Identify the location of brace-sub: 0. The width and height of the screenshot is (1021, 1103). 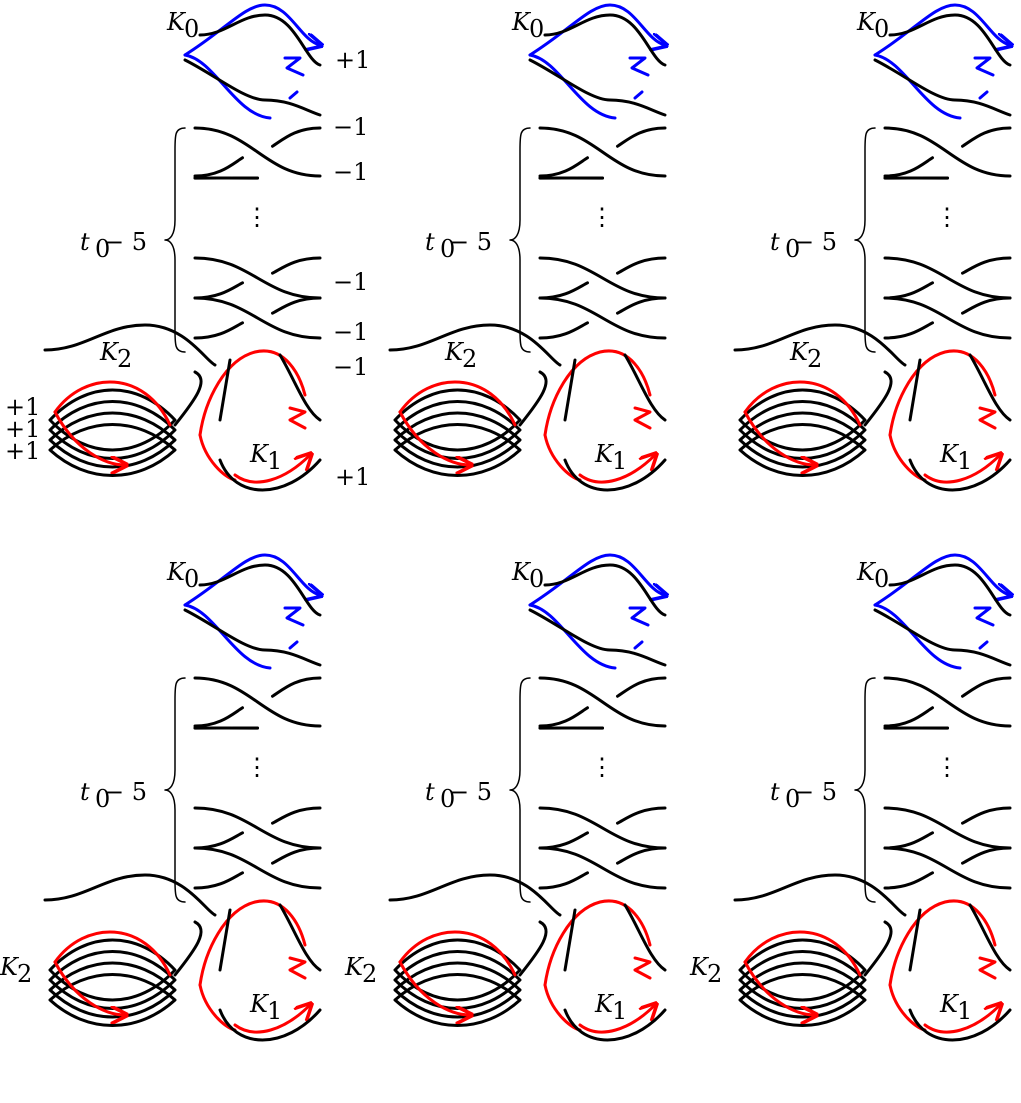
(447, 799).